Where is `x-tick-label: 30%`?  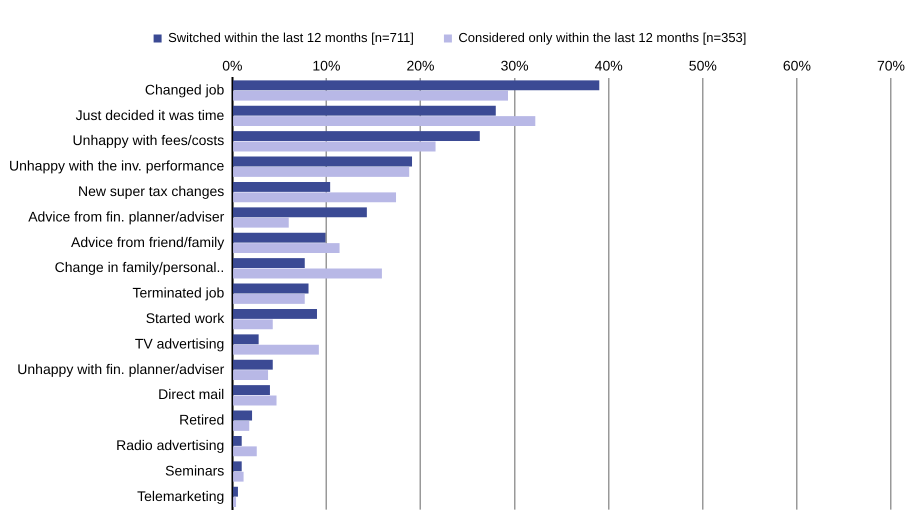
x-tick-label: 30% is located at coordinates (514, 65).